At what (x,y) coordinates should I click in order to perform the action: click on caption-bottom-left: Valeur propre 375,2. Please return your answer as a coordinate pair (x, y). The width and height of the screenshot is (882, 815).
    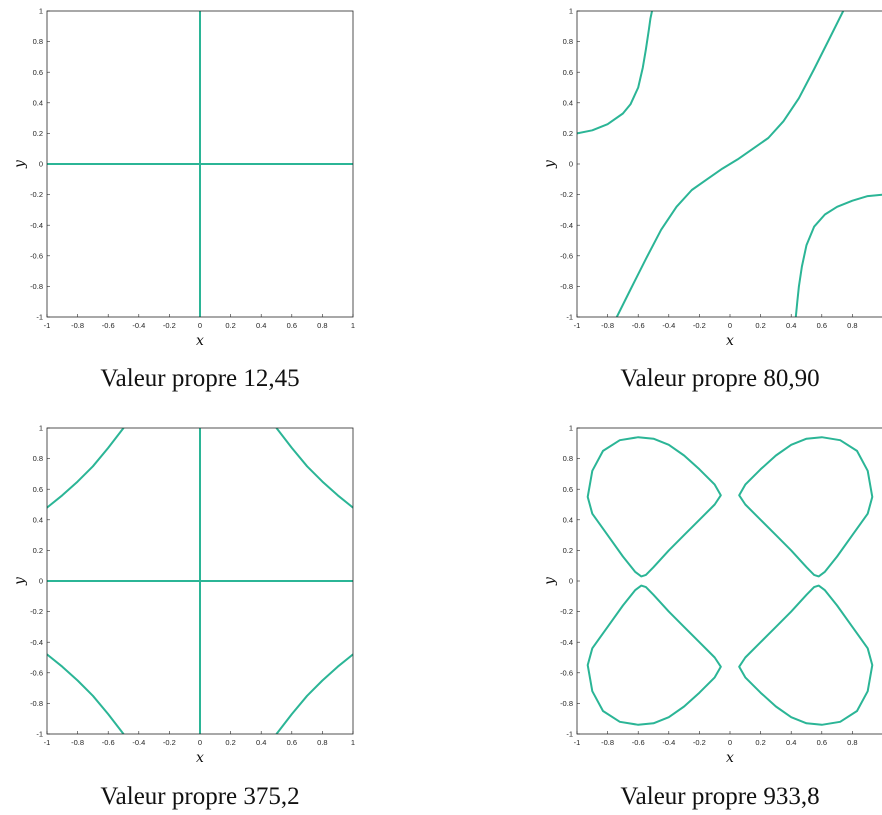
    Looking at the image, I should click on (200, 796).